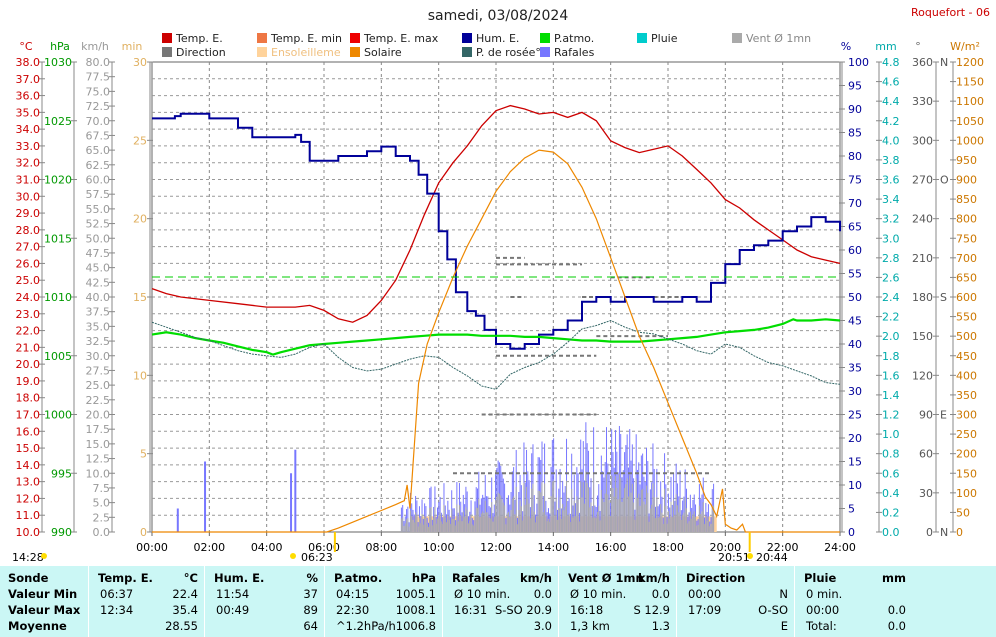  Describe the element at coordinates (353, 594) in the screenshot. I see `table-cell: 04:15` at that location.